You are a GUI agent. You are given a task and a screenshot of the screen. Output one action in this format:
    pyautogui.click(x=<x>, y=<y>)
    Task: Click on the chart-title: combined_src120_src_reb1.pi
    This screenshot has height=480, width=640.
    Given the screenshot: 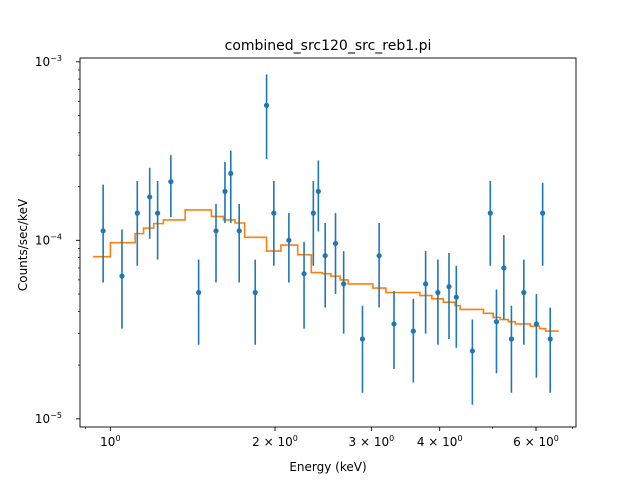 What is the action you would take?
    pyautogui.click(x=328, y=46)
    